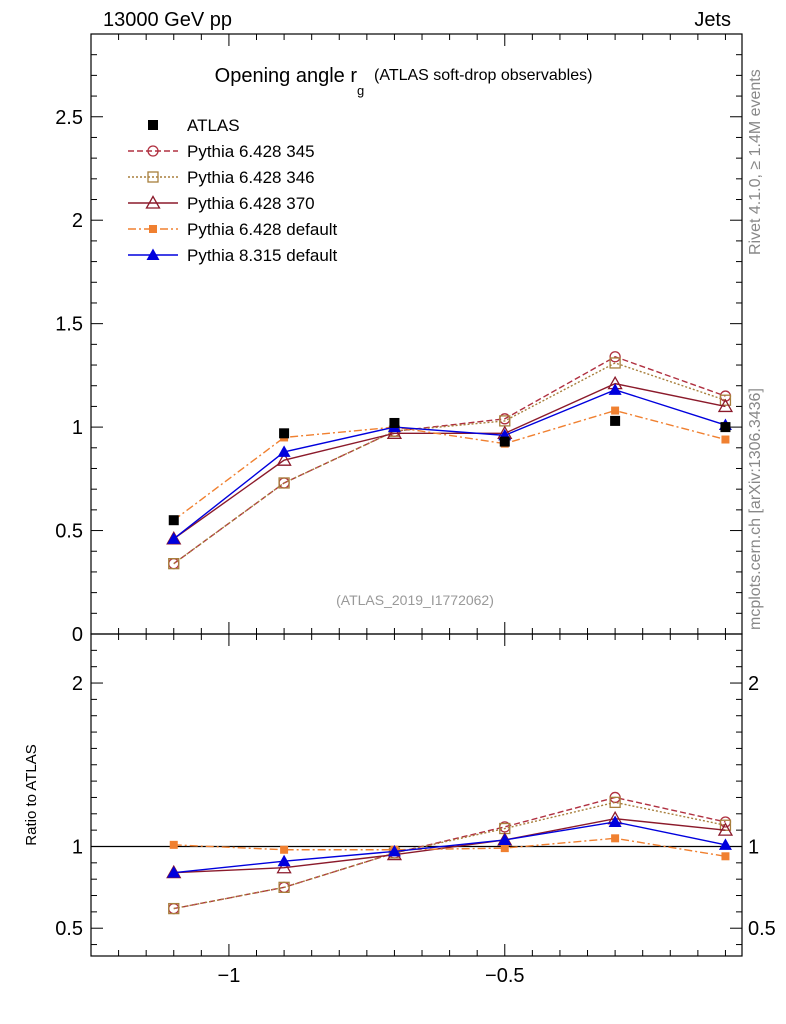  Describe the element at coordinates (167, 20) in the screenshot. I see `energy-label: 13000 GeV pp` at that location.